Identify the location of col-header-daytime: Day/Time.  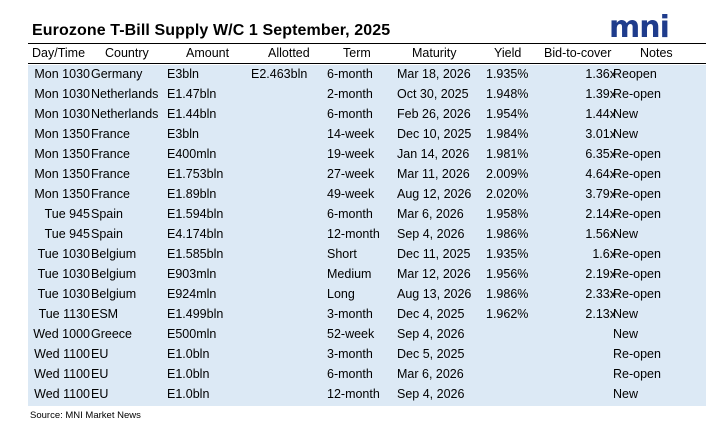
(59, 53).